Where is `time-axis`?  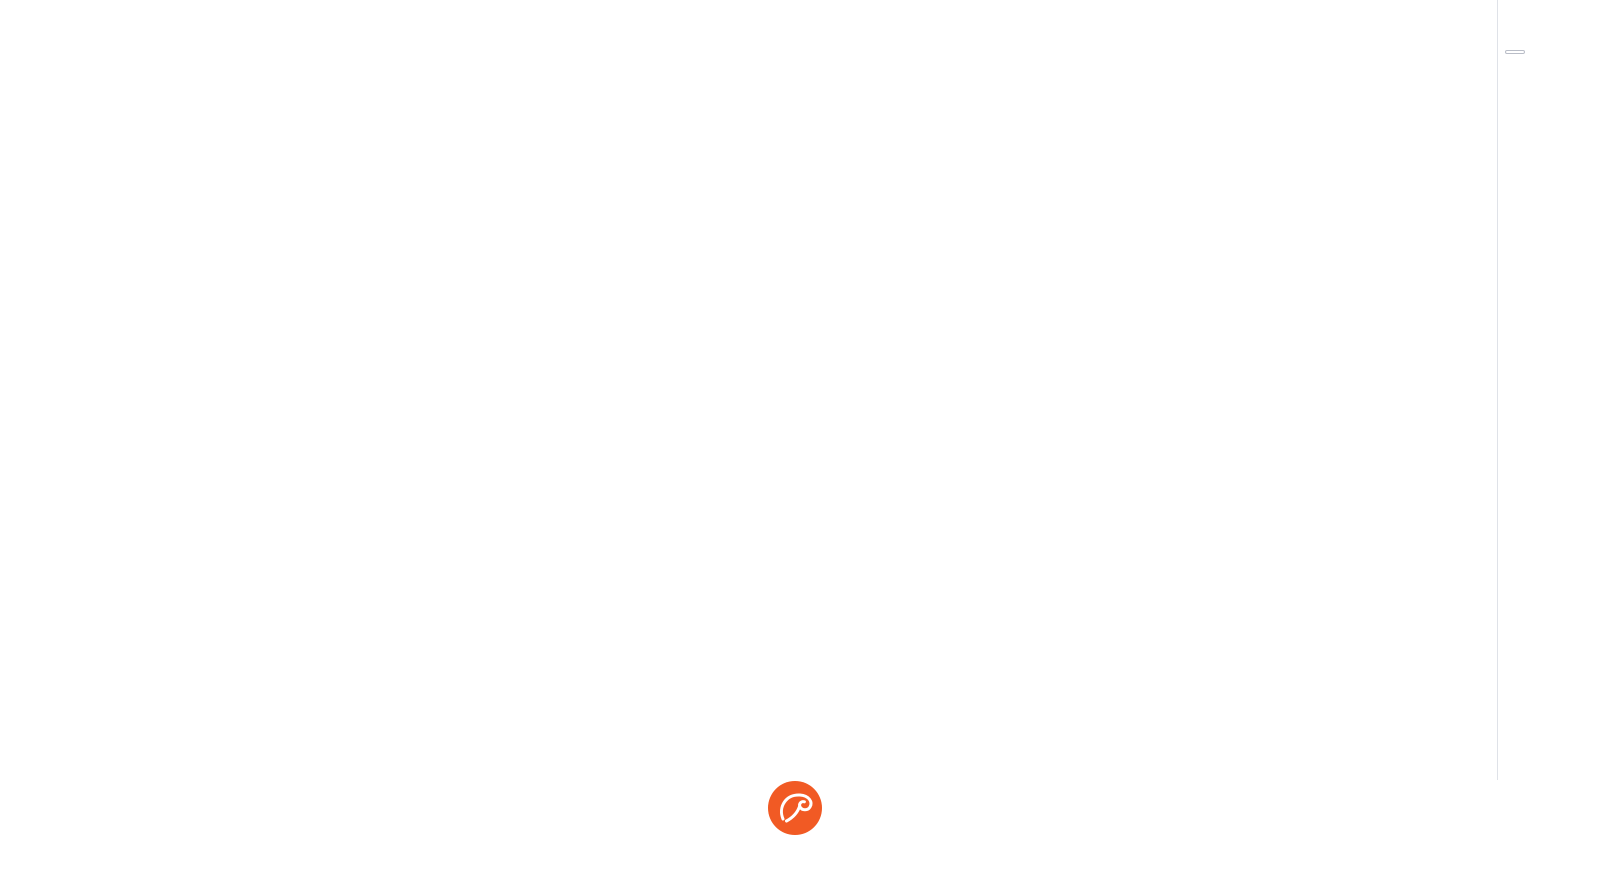 time-axis is located at coordinates (748, 769).